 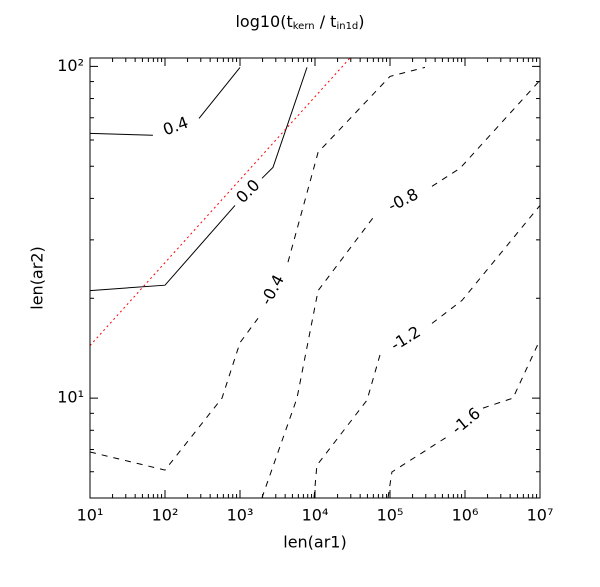 I want to click on x-tick-label: 10², so click(x=165, y=515).